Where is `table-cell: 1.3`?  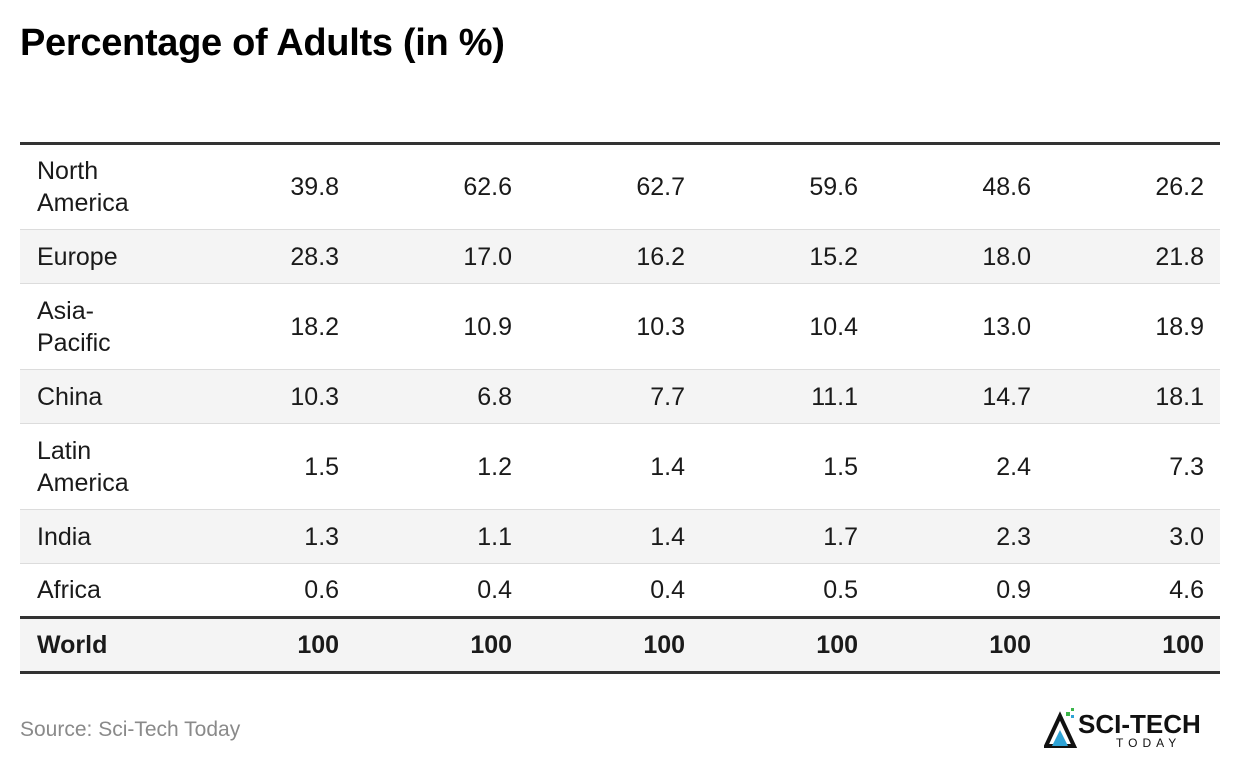 table-cell: 1.3 is located at coordinates (253, 536).